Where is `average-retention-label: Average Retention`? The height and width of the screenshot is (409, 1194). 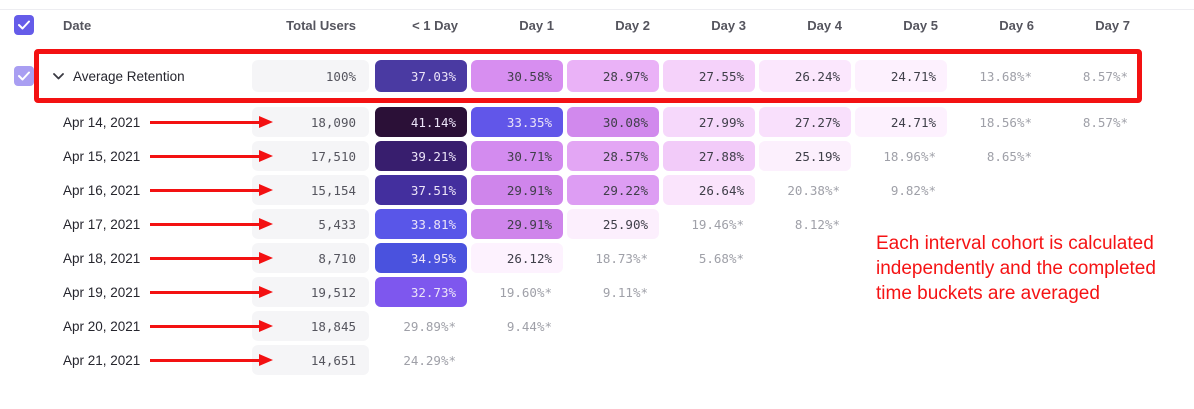 average-retention-label: Average Retention is located at coordinates (129, 76).